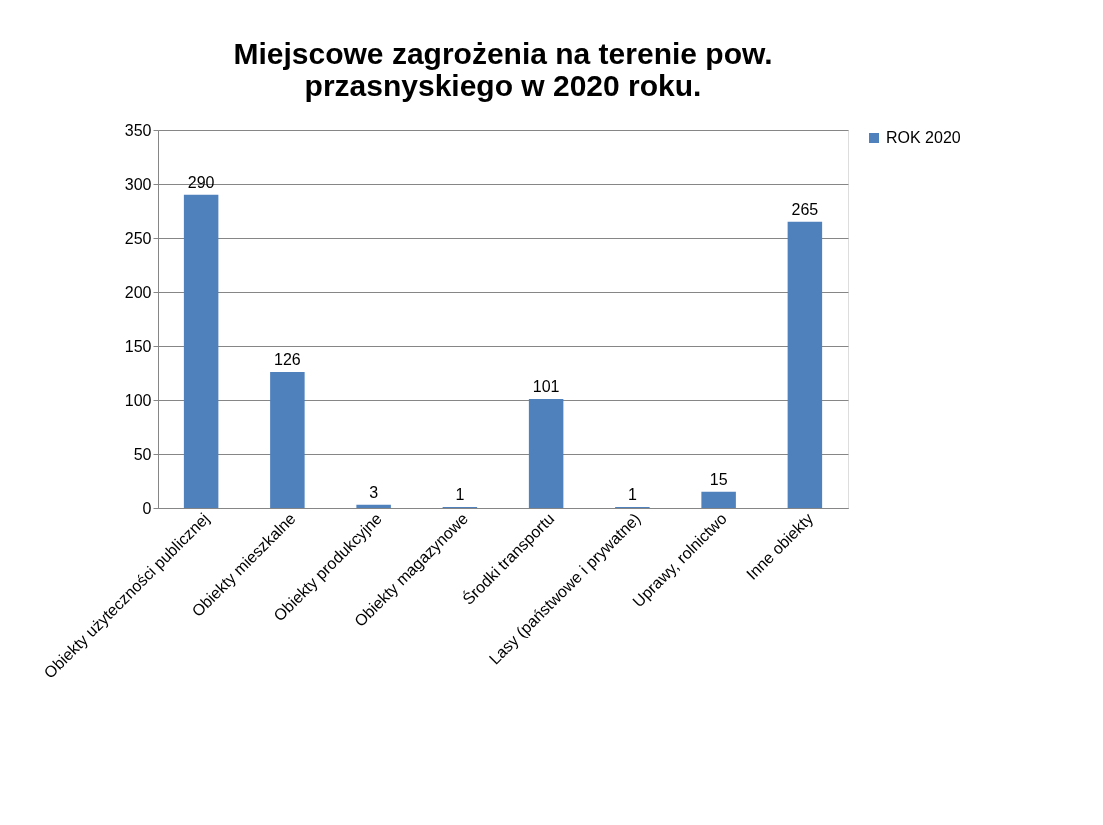  I want to click on y-tick-label: 300, so click(138, 184).